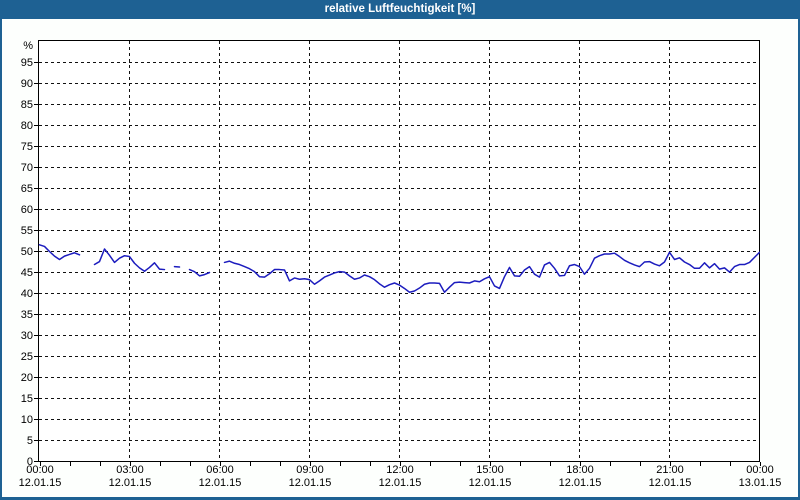 The image size is (800, 500). Describe the element at coordinates (26, 167) in the screenshot. I see `y-axis-label: 70` at that location.